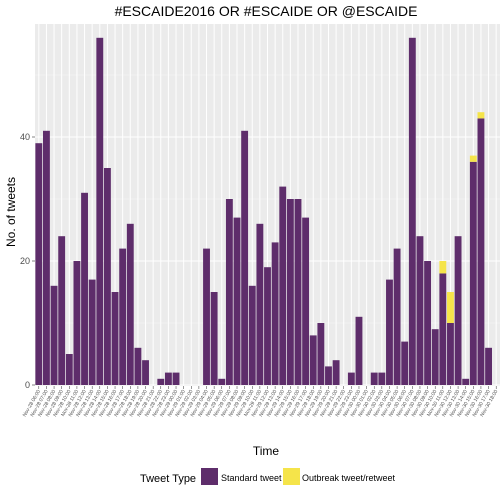 The image size is (504, 504). I want to click on y-axis-ticks: 0 20 40, so click(27, 261).